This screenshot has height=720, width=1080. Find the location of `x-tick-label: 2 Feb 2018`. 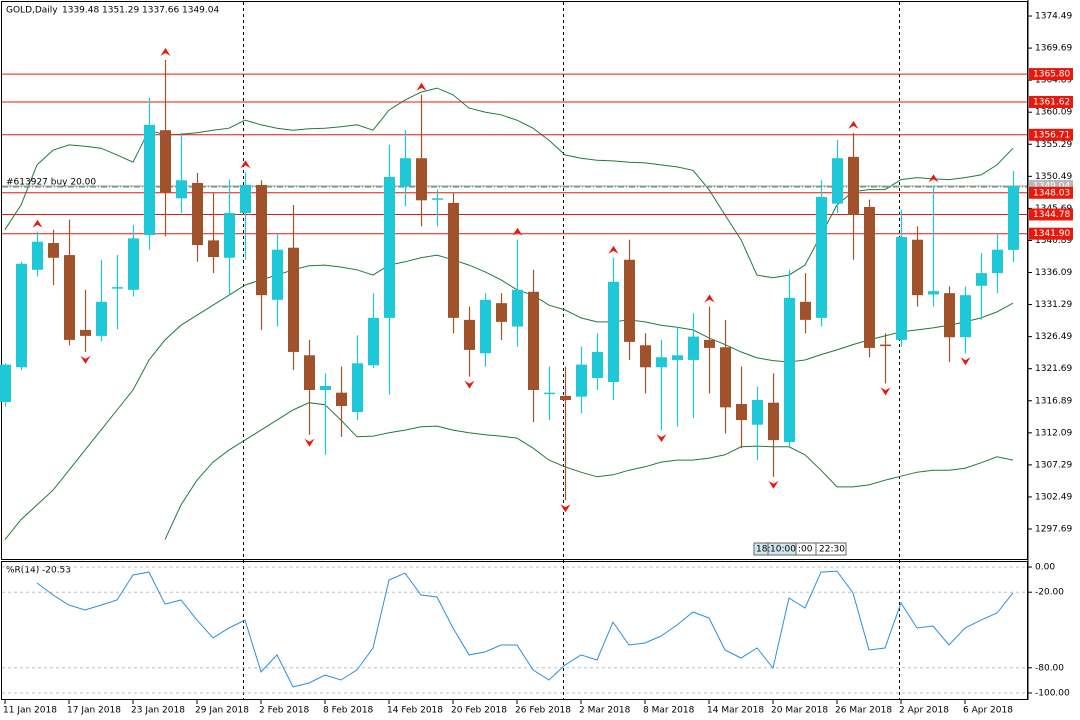

x-tick-label: 2 Feb 2018 is located at coordinates (284, 711).